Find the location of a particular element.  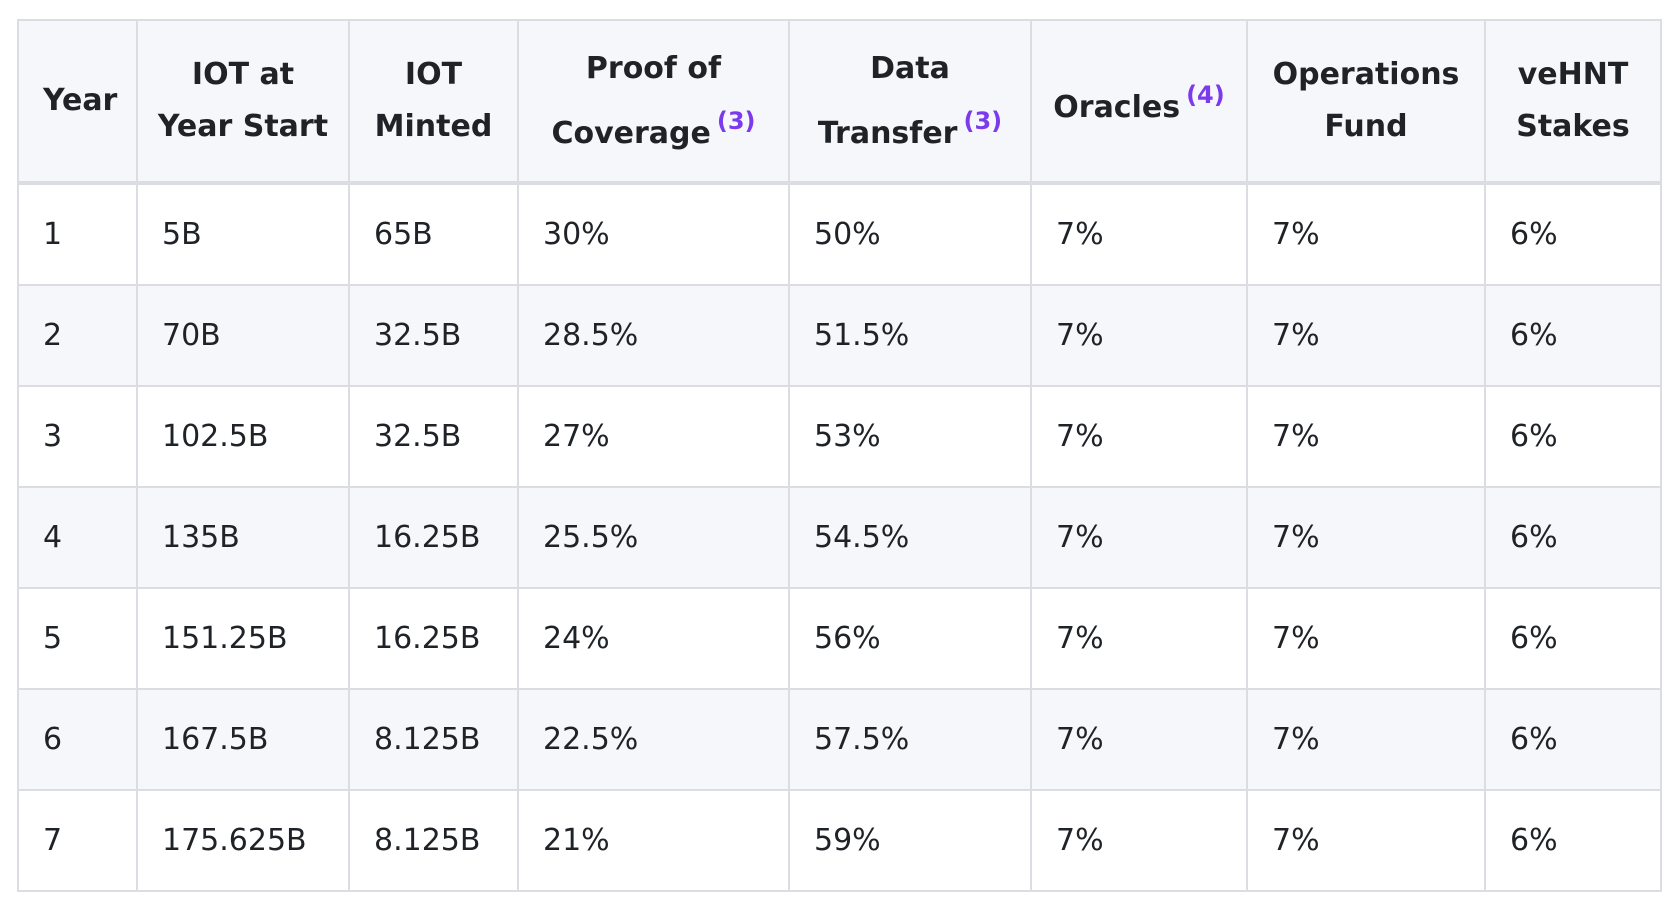

table-row: 2 70B 32.5B 28.5% 51.5% 7% 7% 6% is located at coordinates (839, 335).